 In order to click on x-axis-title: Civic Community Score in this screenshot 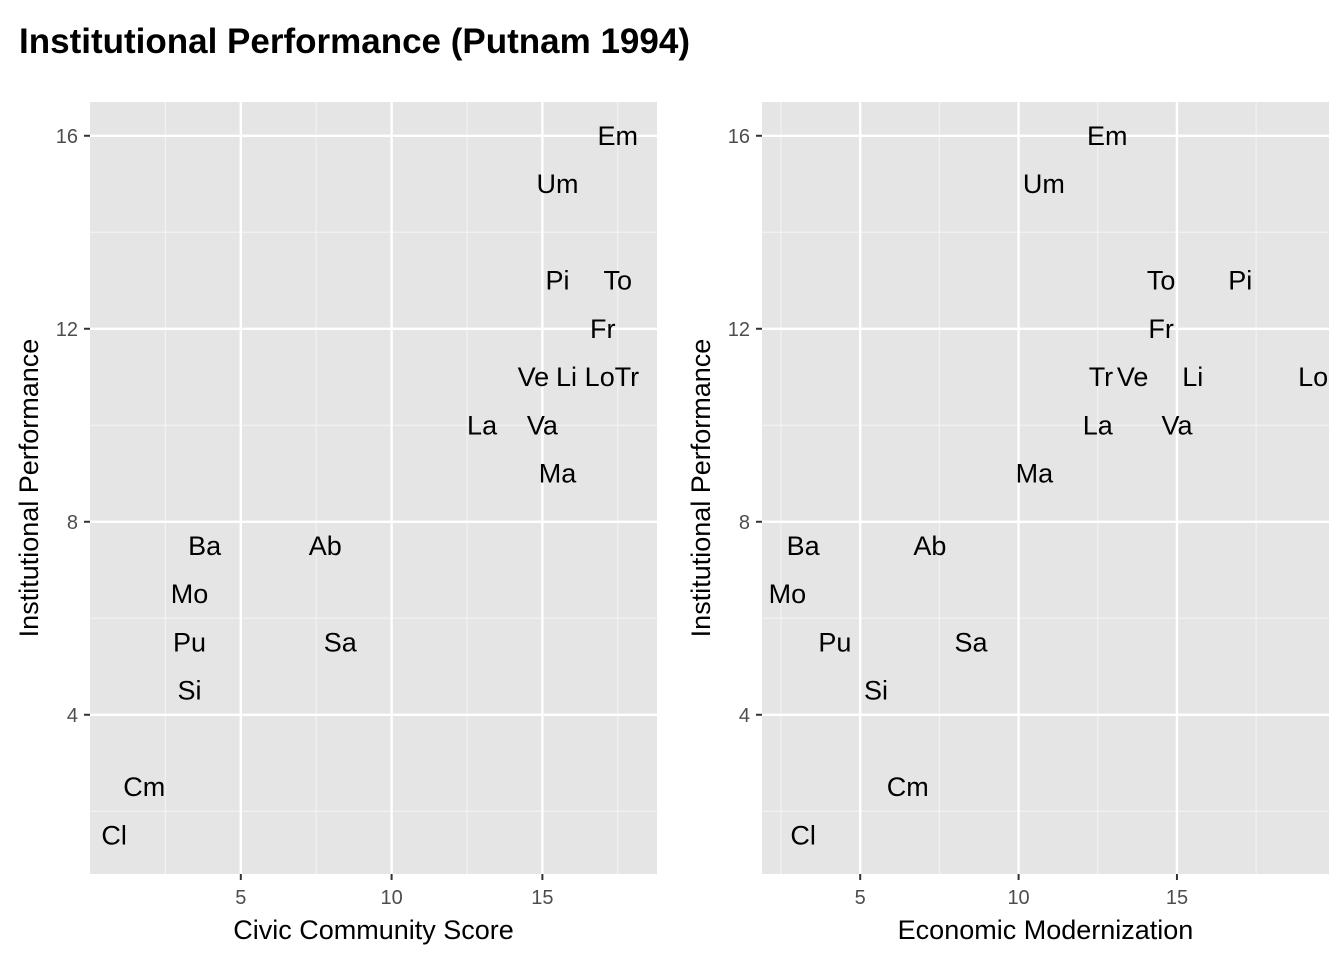, I will do `click(373, 930)`.